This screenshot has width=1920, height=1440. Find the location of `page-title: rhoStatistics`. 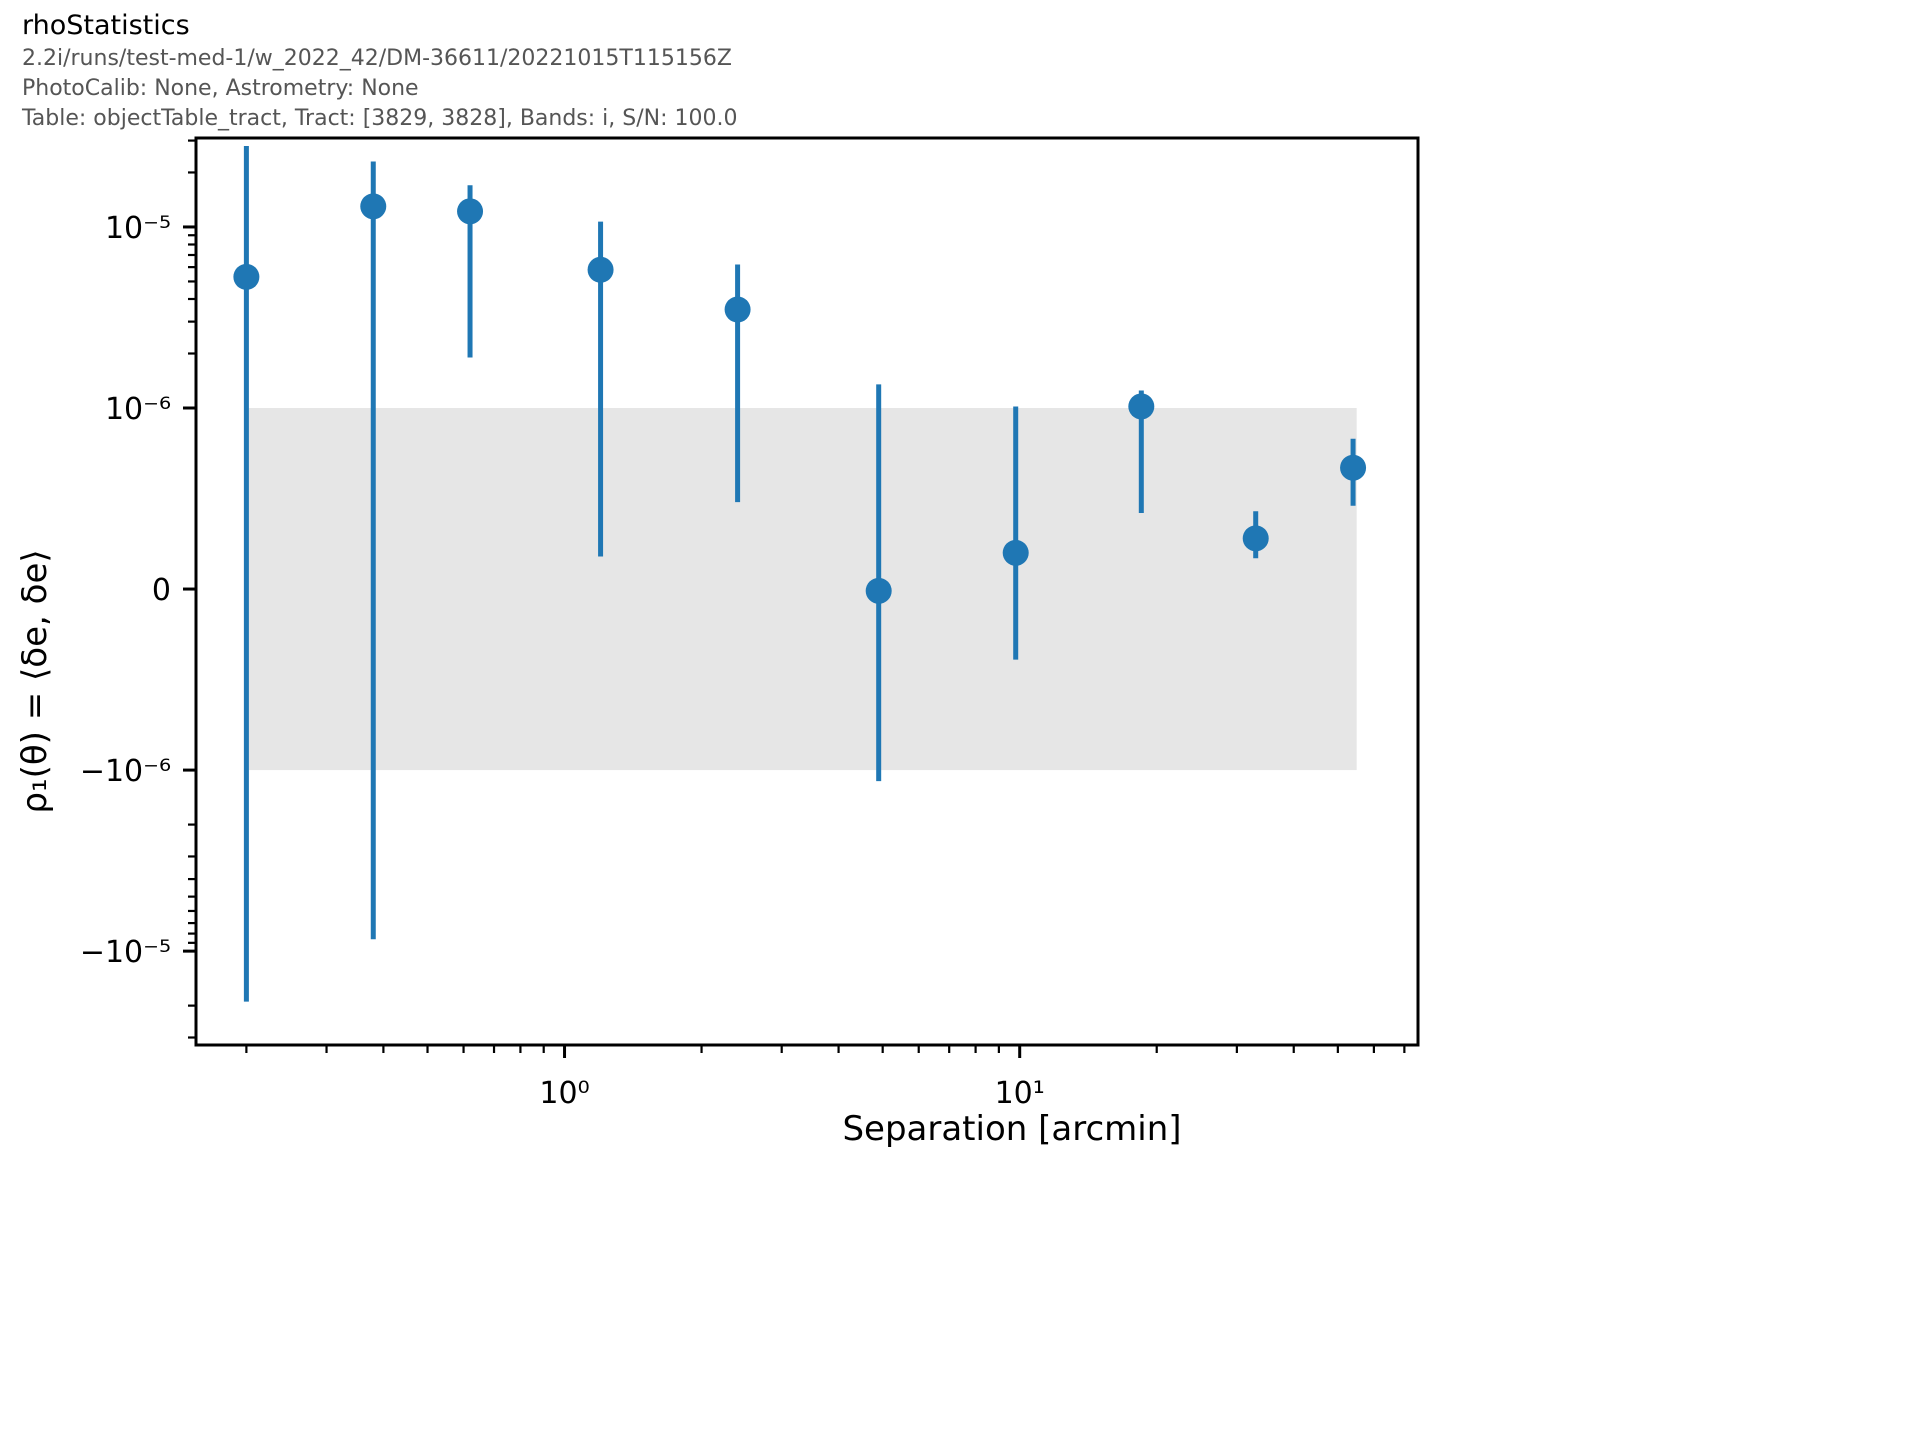

page-title: rhoStatistics is located at coordinates (106, 25).